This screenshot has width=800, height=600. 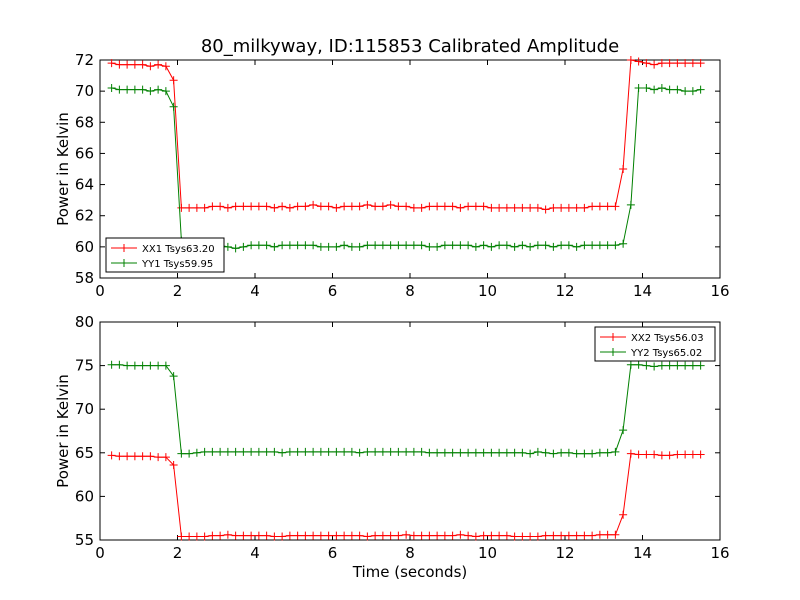 What do you see at coordinates (564, 553) in the screenshot?
I see `x-tick-label: 12` at bounding box center [564, 553].